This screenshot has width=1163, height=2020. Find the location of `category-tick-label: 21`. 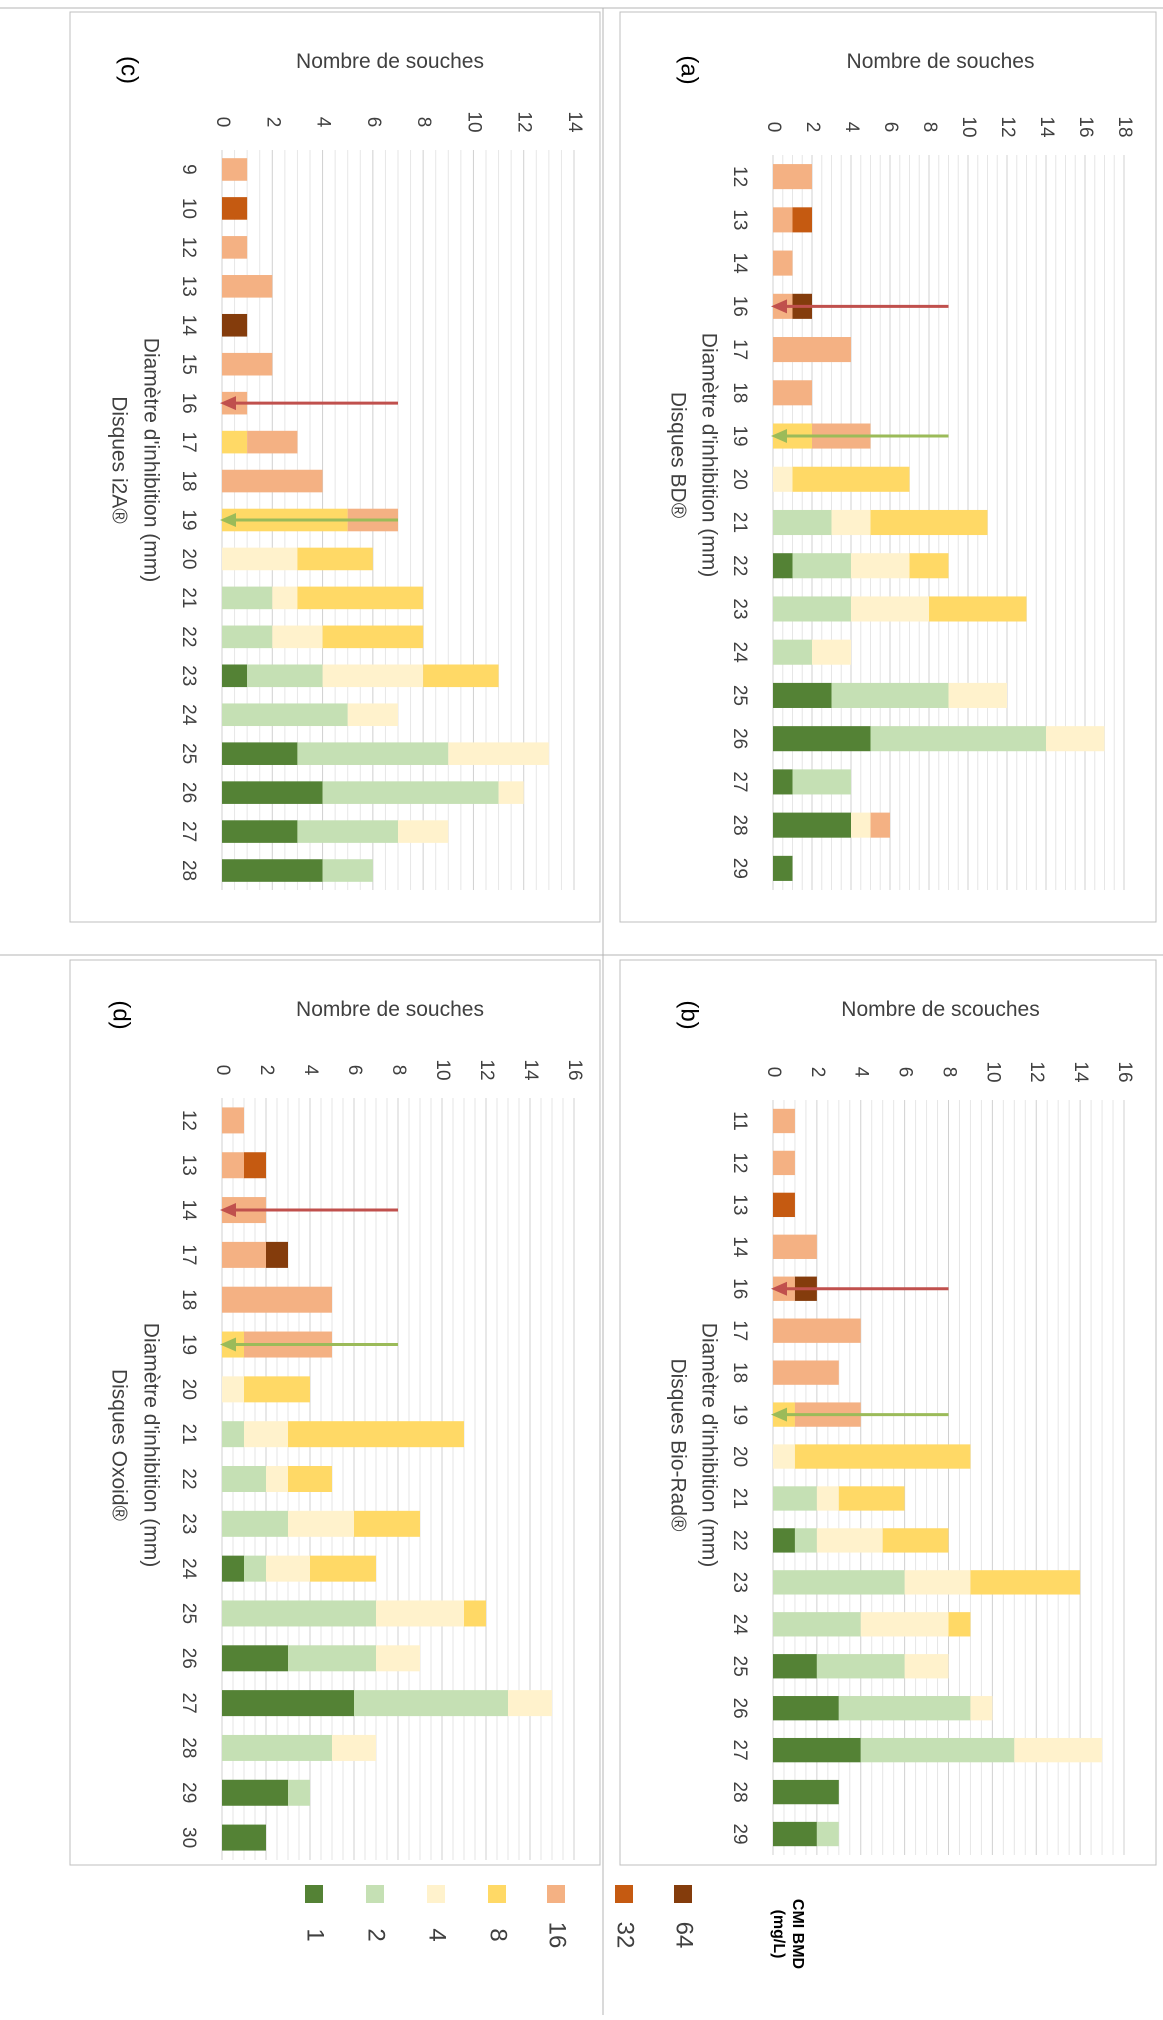

category-tick-label: 21 is located at coordinates (188, 597).